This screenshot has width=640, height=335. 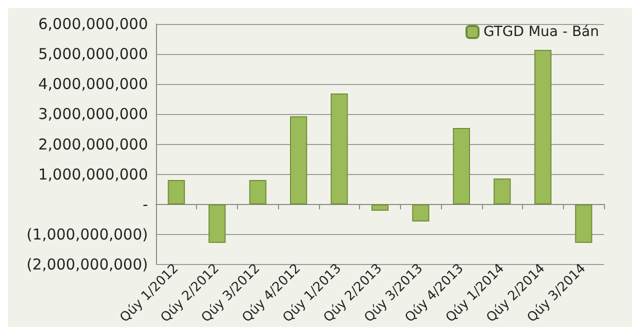 I want to click on y-tick-label: 4,000,000,000, so click(x=93, y=84).